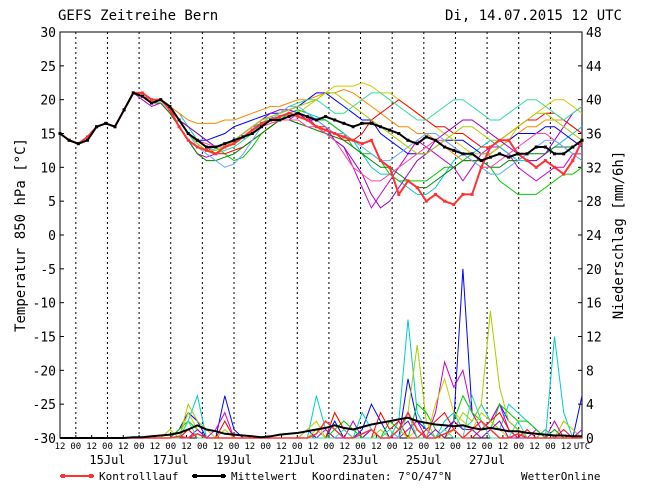 The width and height of the screenshot is (645, 494). Describe the element at coordinates (48, 33) in the screenshot. I see `left-tick-label: 30` at that location.